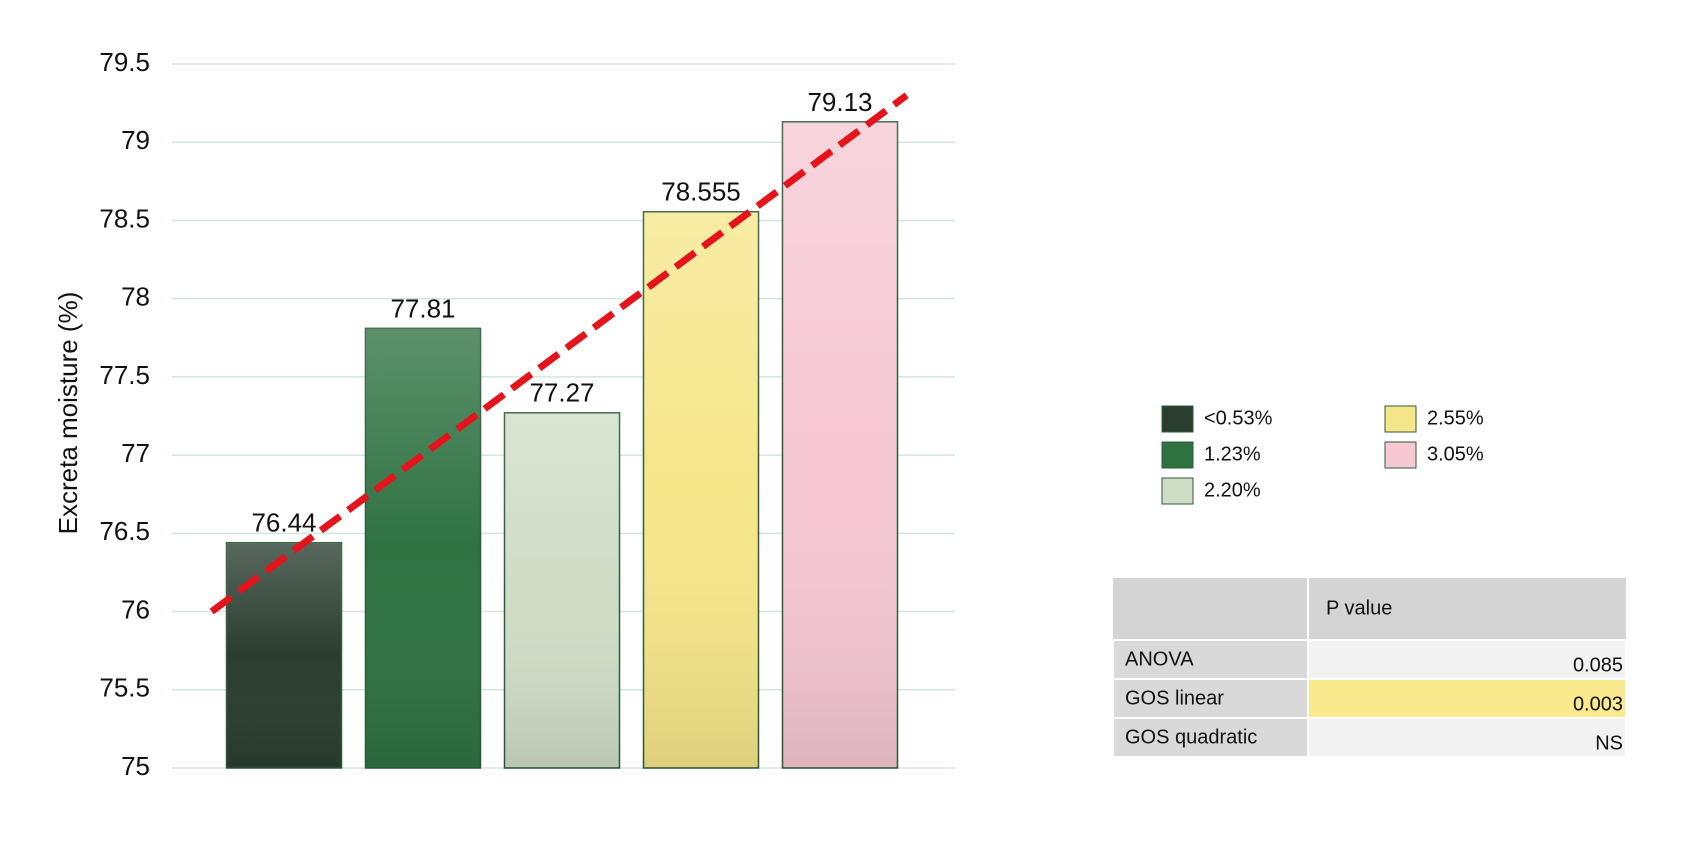 Image resolution: width=1683 pixels, height=843 pixels. Describe the element at coordinates (135, 609) in the screenshot. I see `y-tick-label: 76` at that location.